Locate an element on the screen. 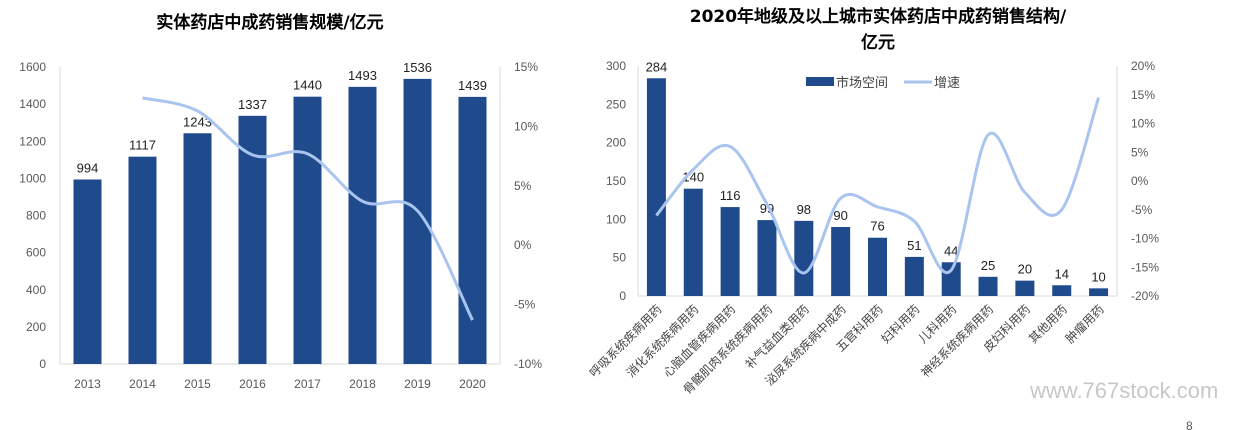  data-label: 1536 is located at coordinates (417, 67).